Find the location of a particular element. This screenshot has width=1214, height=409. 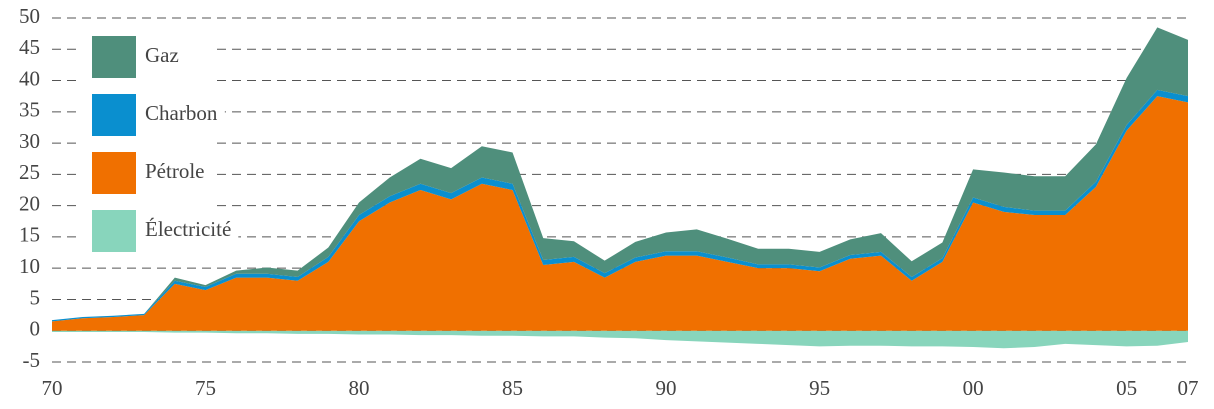

x-tick-label: 80 is located at coordinates (359, 388).